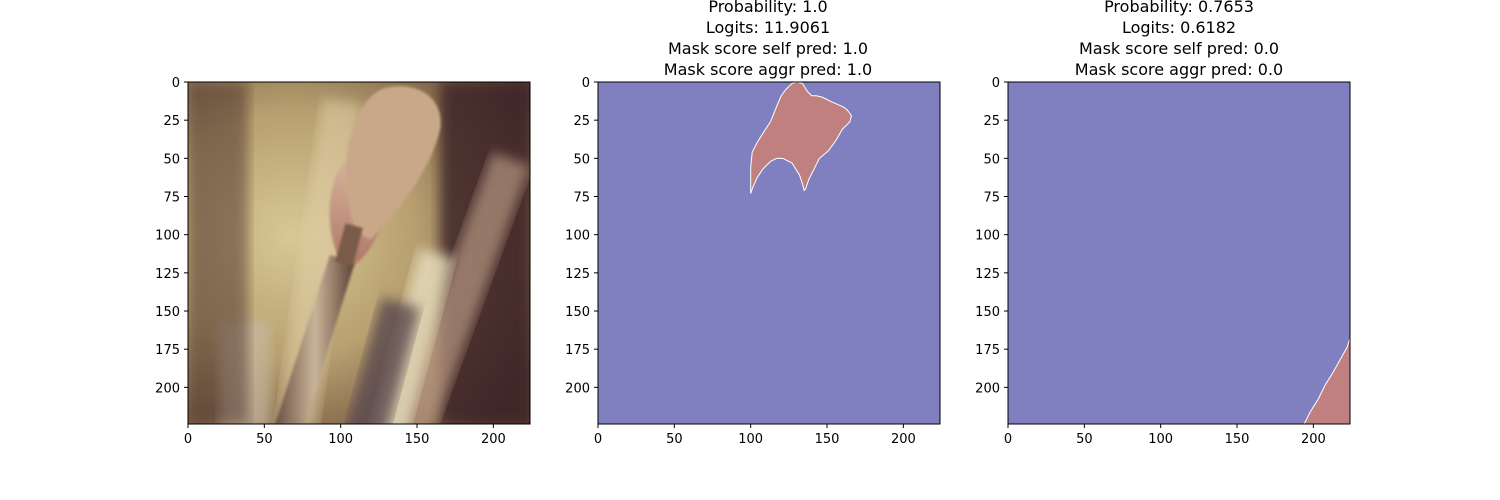 This screenshot has width=1500, height=500. I want to click on title-line: Mask score self pred: 0.0, so click(1179, 48).